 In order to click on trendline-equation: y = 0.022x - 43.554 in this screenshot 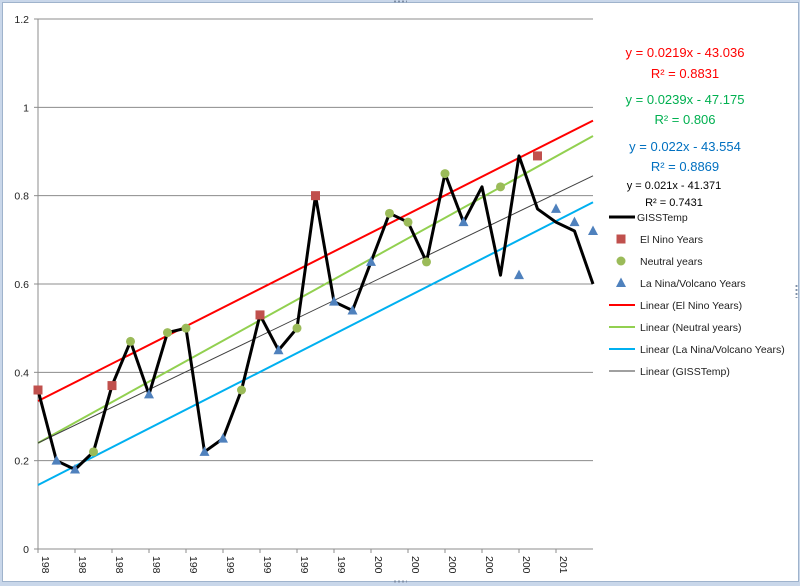, I will do `click(685, 146)`.